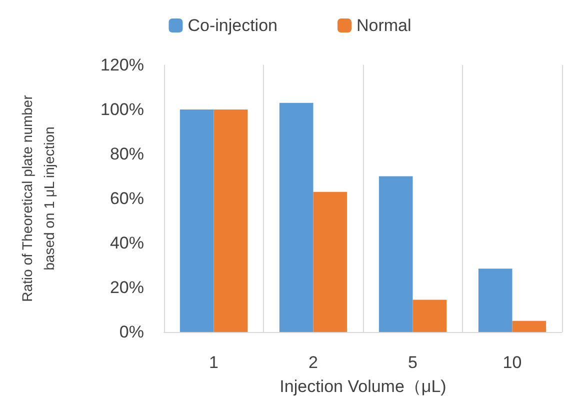 Image resolution: width=580 pixels, height=412 pixels. I want to click on x-tick-label: 1, so click(213, 362).